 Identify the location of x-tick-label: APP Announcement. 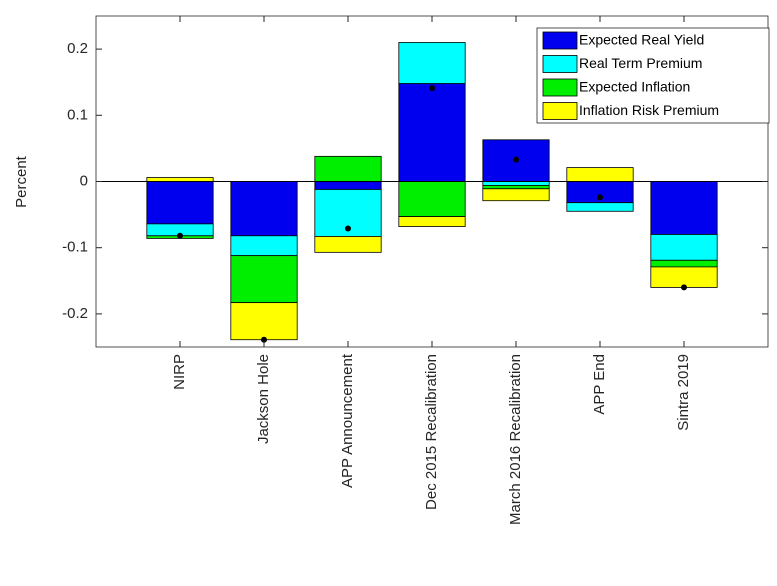
(347, 420).